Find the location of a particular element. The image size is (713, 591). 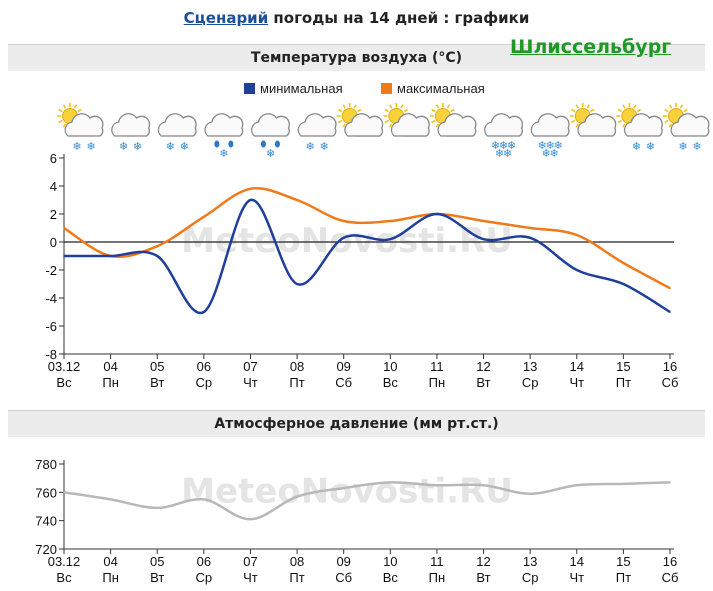

x-tick-label: 09 is located at coordinates (343, 561).